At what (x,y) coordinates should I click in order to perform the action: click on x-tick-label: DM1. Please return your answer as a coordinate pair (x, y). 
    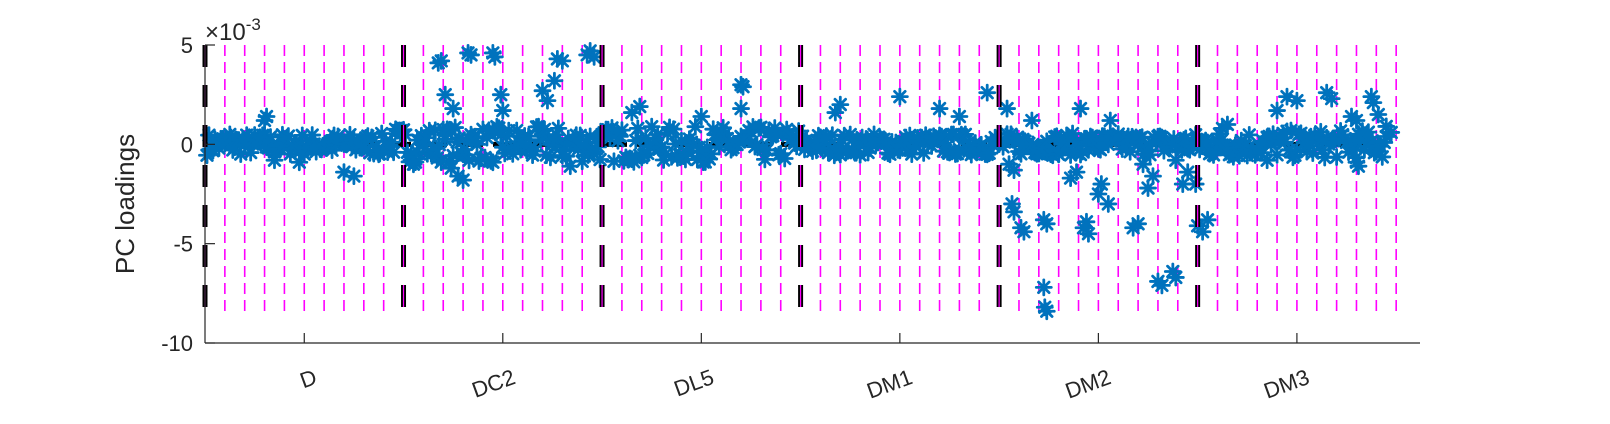
    Looking at the image, I should click on (889, 383).